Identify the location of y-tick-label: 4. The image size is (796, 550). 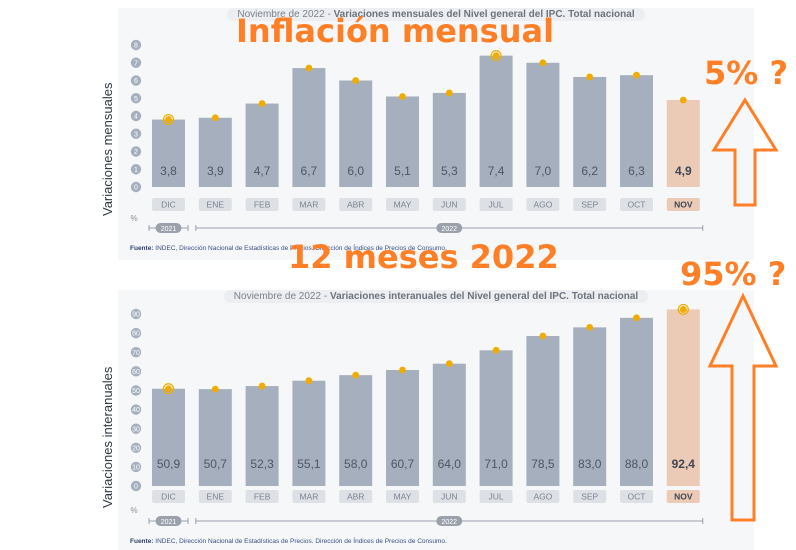
(136, 117).